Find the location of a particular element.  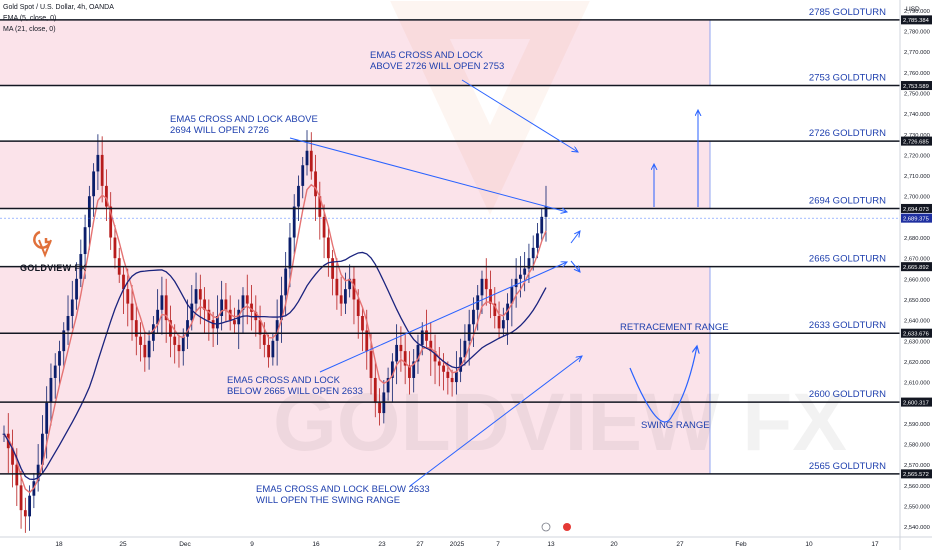

price-tick-label: 2,710.000 is located at coordinates (917, 177).